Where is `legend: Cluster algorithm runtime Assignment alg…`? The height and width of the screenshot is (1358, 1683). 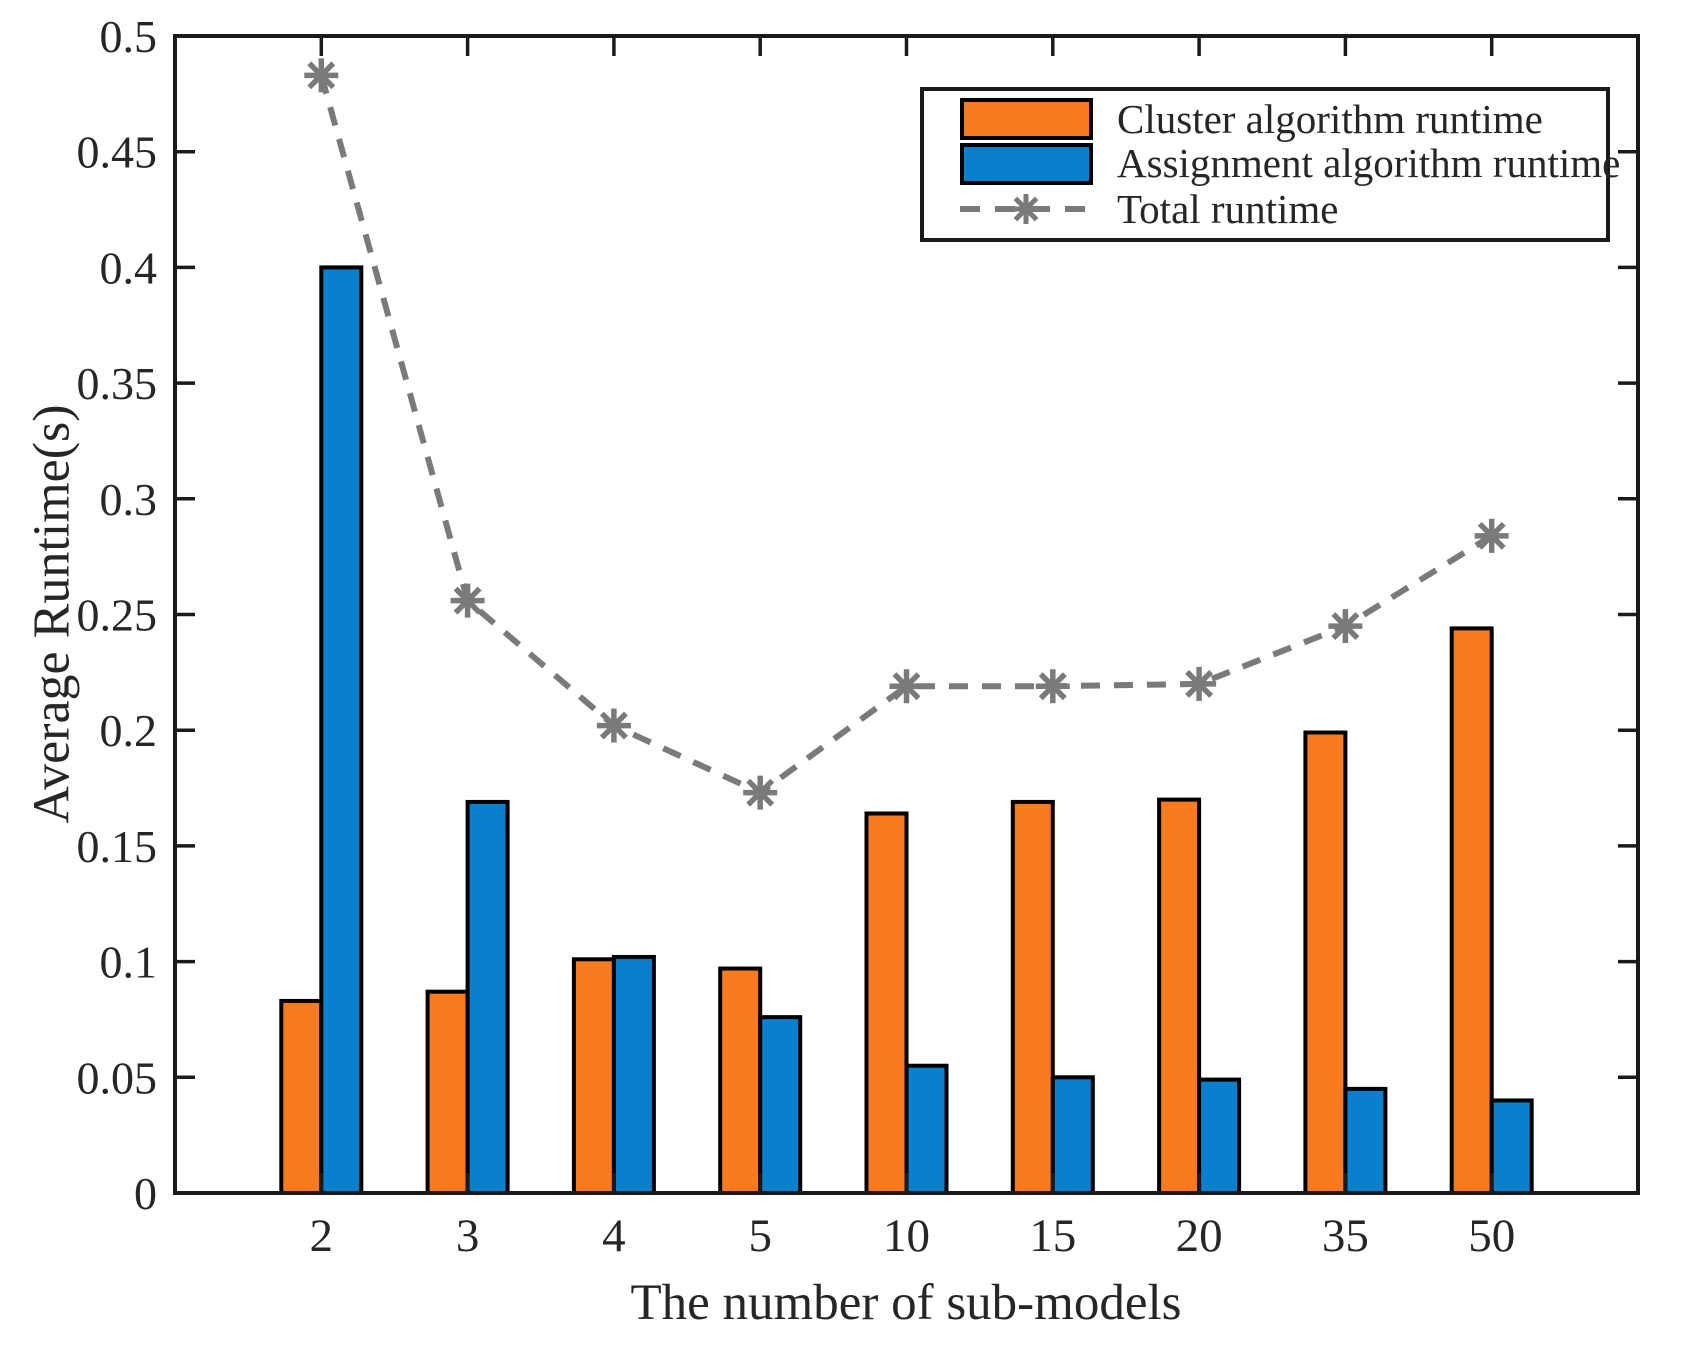
legend: Cluster algorithm runtime Assignment alg… is located at coordinates (1270, 164).